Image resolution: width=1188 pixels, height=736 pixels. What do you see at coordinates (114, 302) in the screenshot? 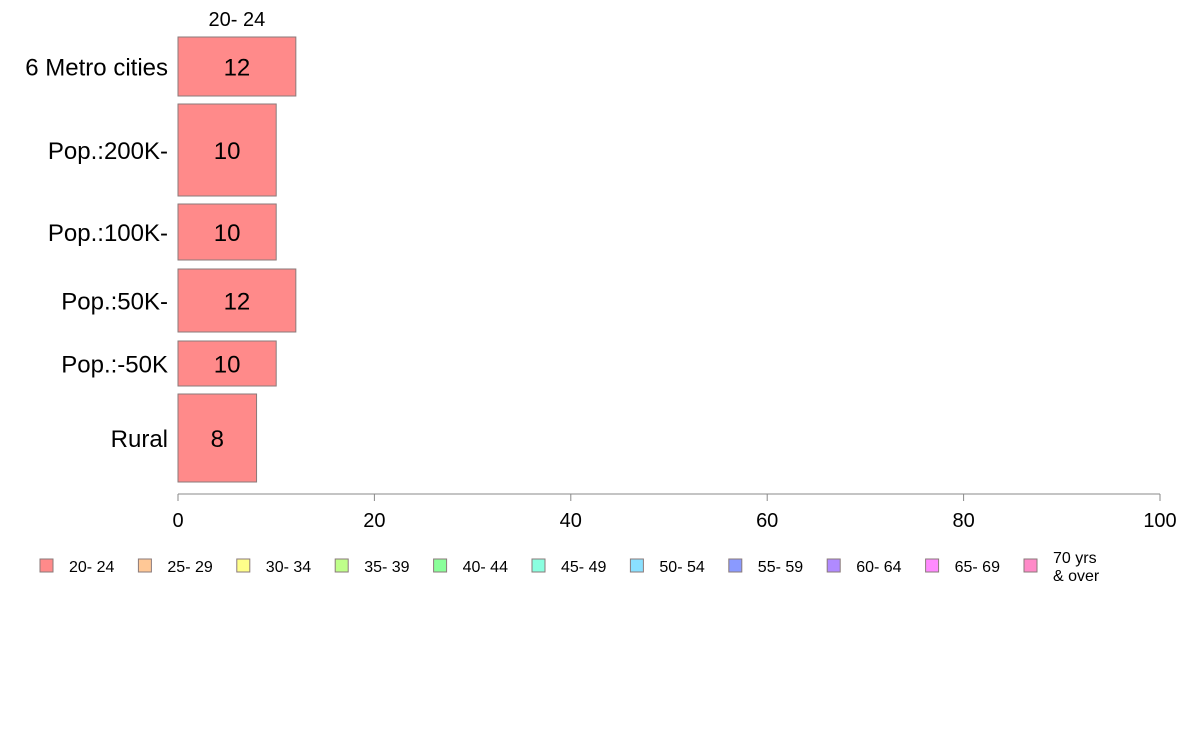
I see `category-label: Pop.:50K-` at bounding box center [114, 302].